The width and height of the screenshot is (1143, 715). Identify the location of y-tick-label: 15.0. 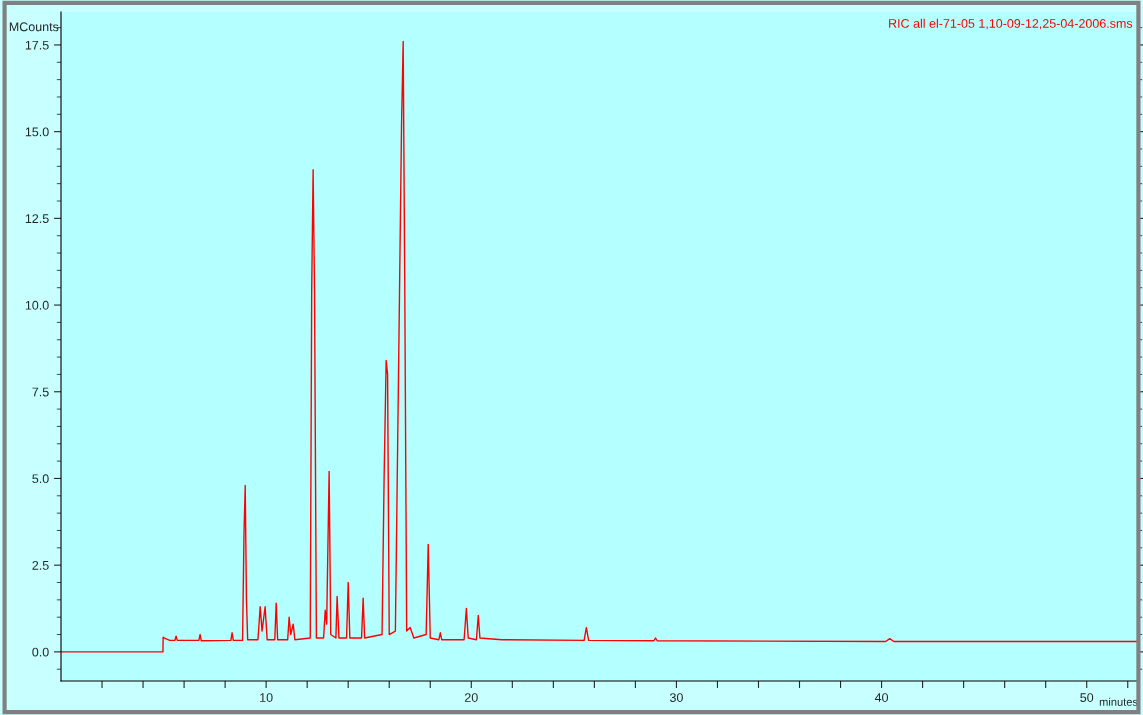
(37, 132).